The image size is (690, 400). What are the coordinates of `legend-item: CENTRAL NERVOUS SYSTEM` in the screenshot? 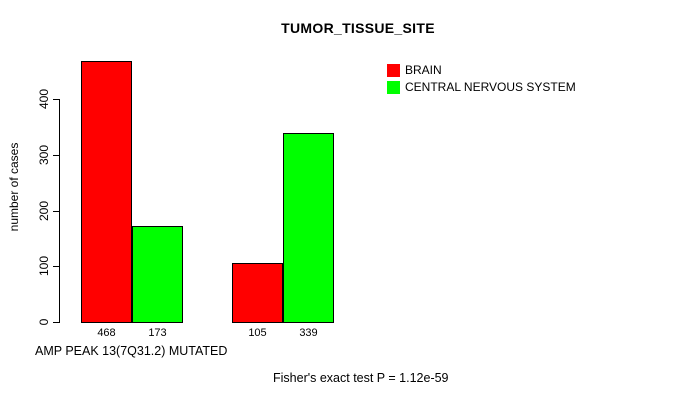 It's located at (481, 87).